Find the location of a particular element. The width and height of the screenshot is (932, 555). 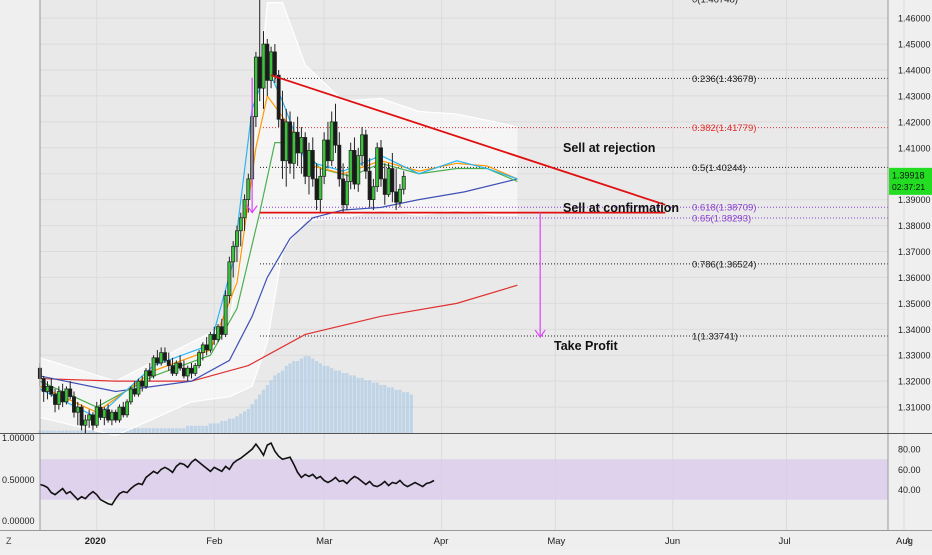

time-tick-label: Jul is located at coordinates (785, 541).